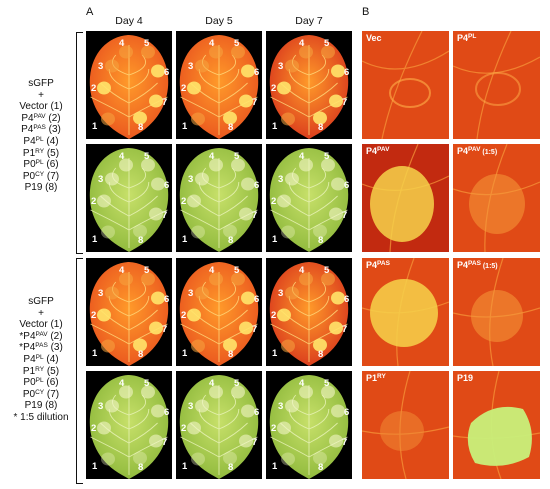  Describe the element at coordinates (27, 348) in the screenshot. I see `legend-bottom-text: *P4` at that location.